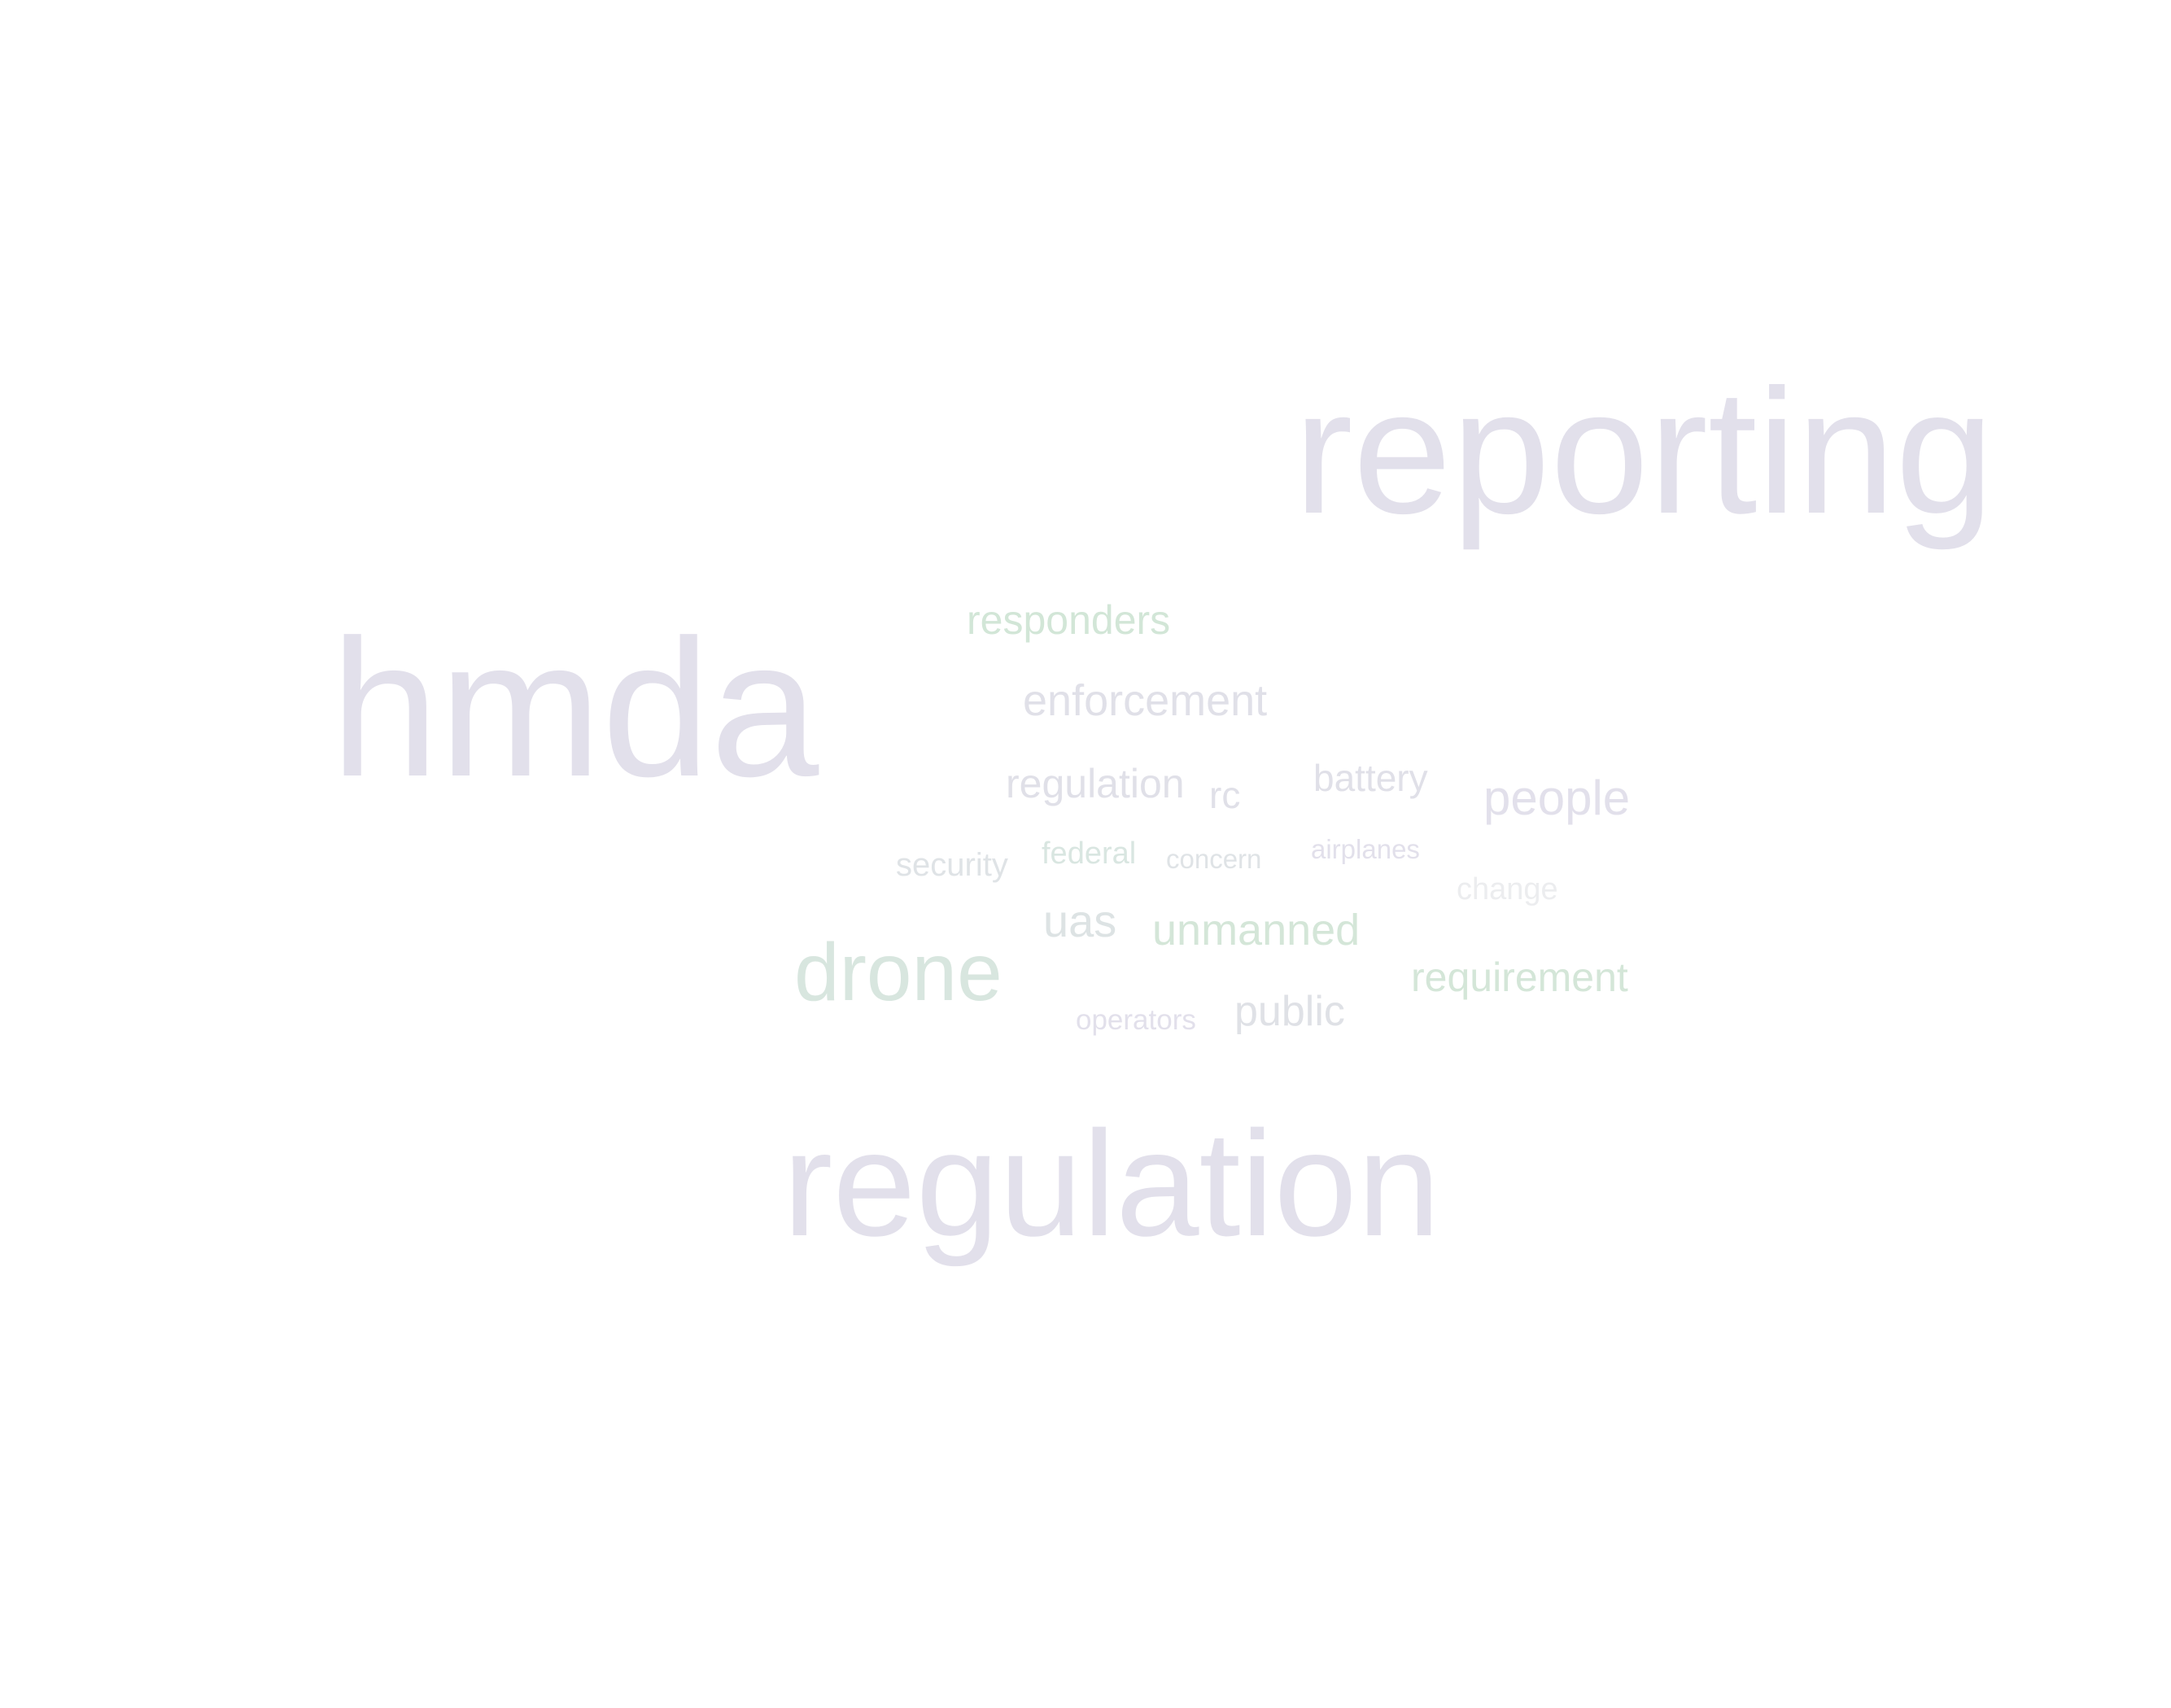 The image size is (2171, 1708). Describe the element at coordinates (1557, 798) in the screenshot. I see `word-people: people` at that location.